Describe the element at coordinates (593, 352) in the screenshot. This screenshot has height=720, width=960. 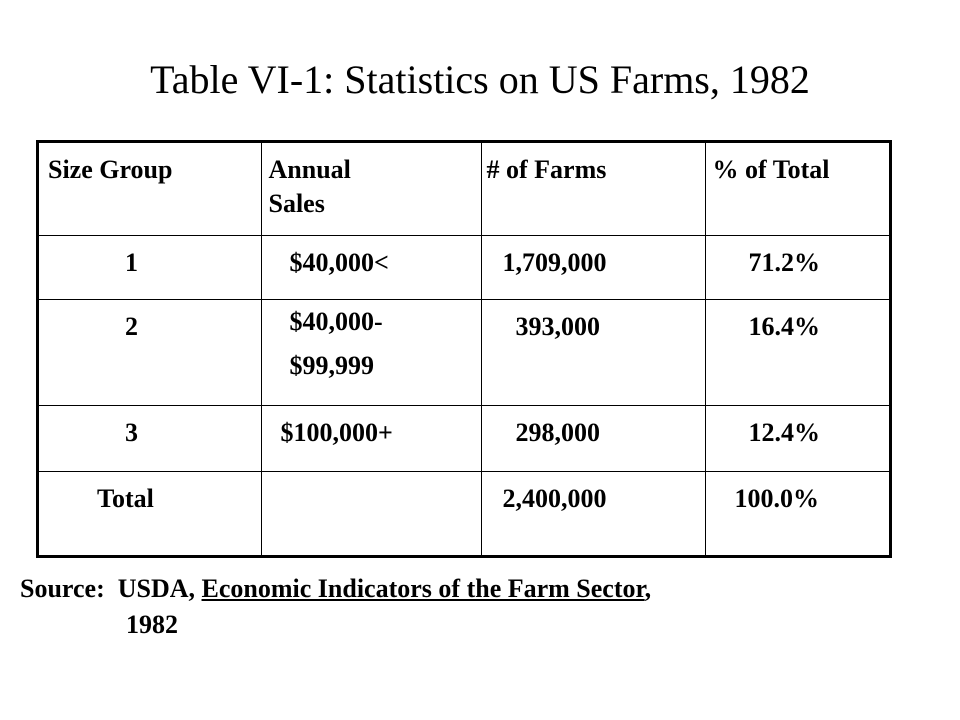
I see `table-cell: 393,000` at that location.